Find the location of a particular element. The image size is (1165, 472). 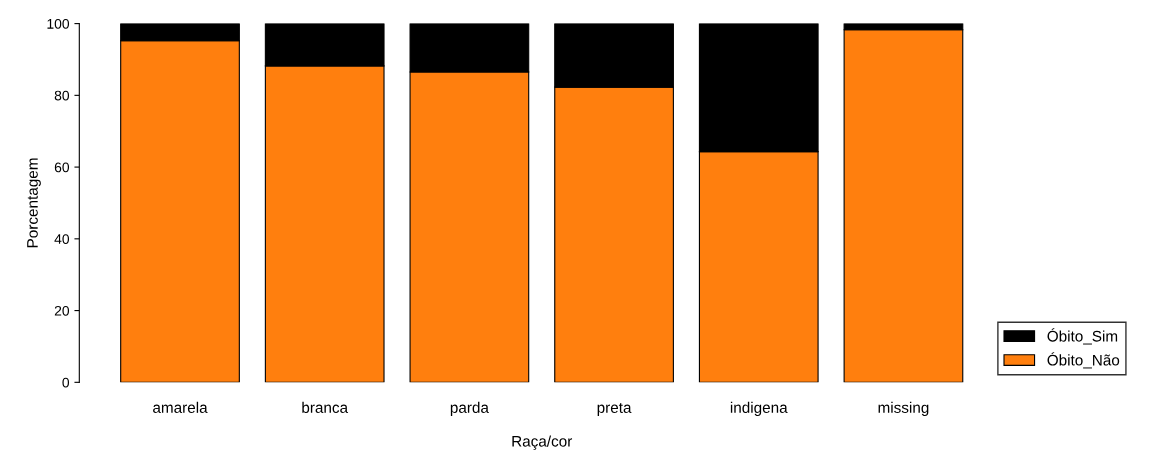

x-tick-label: amarela is located at coordinates (180, 407).